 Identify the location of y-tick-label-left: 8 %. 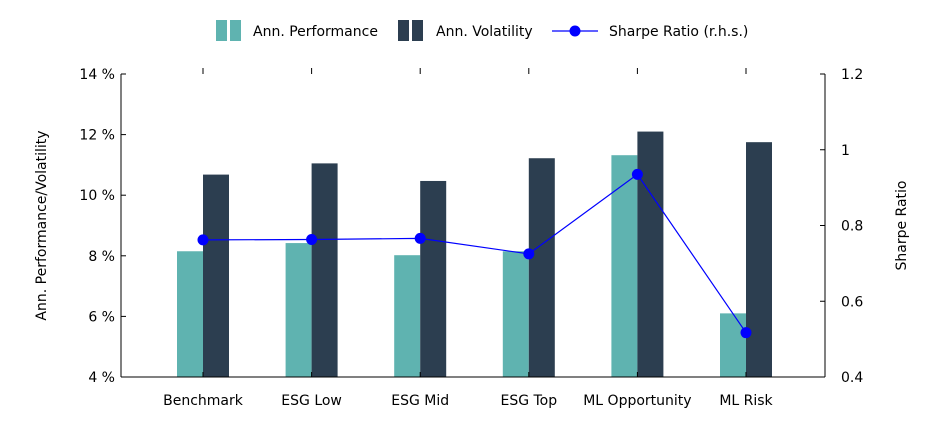
(101, 257).